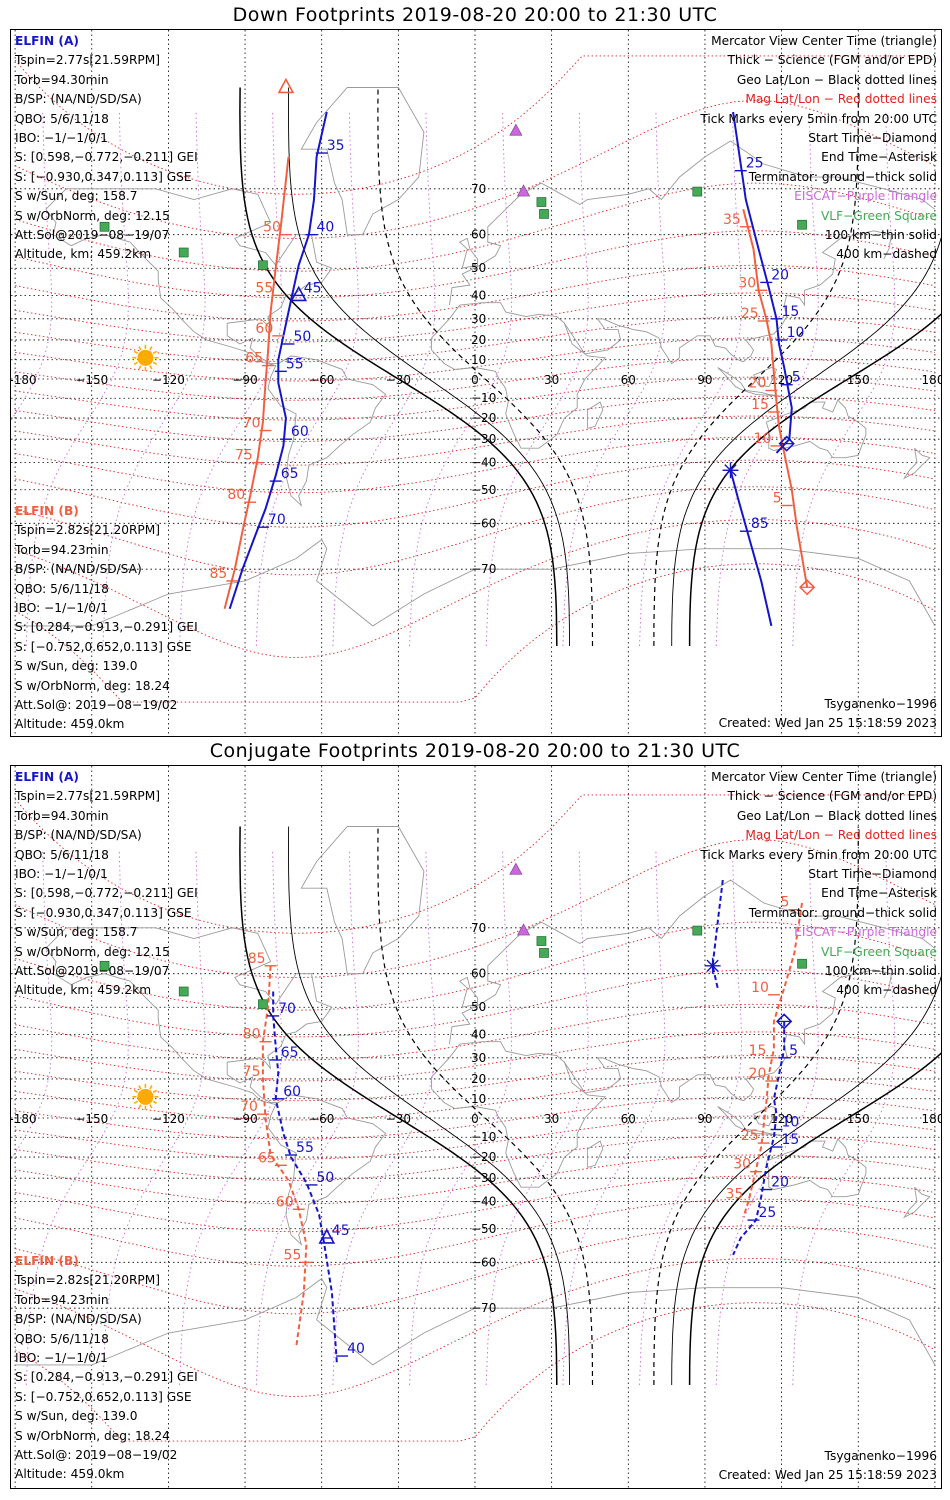  I want to click on elfin-b-tick-label: 65, so click(267, 1158).